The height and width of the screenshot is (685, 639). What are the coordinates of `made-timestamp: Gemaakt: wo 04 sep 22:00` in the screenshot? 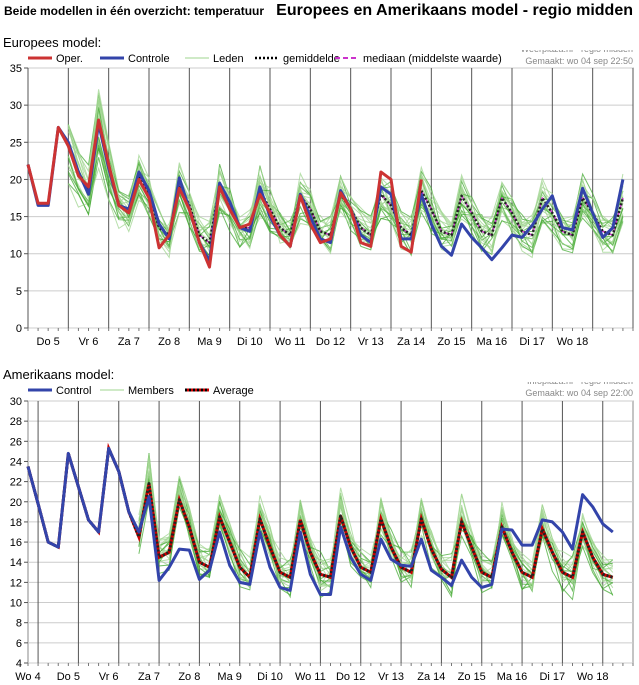 It's located at (579, 393).